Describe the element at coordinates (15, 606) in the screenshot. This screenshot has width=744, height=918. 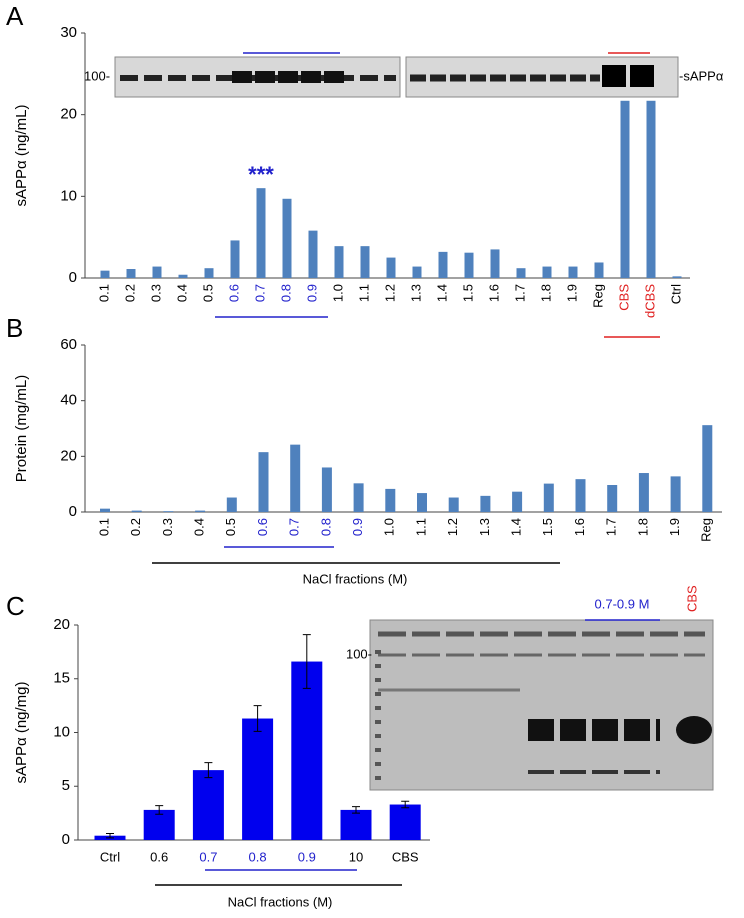
I see `panel-label: C` at that location.